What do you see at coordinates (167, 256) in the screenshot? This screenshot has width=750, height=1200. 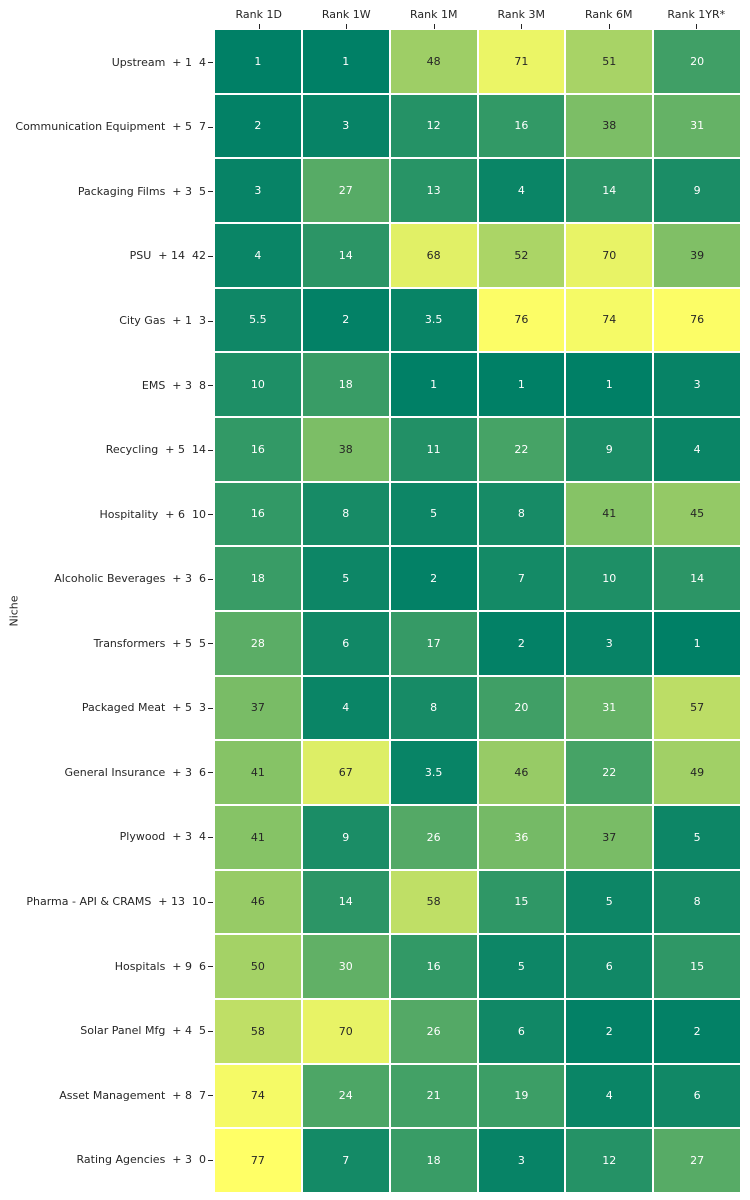 I see `row-label: PSU + 14 42` at bounding box center [167, 256].